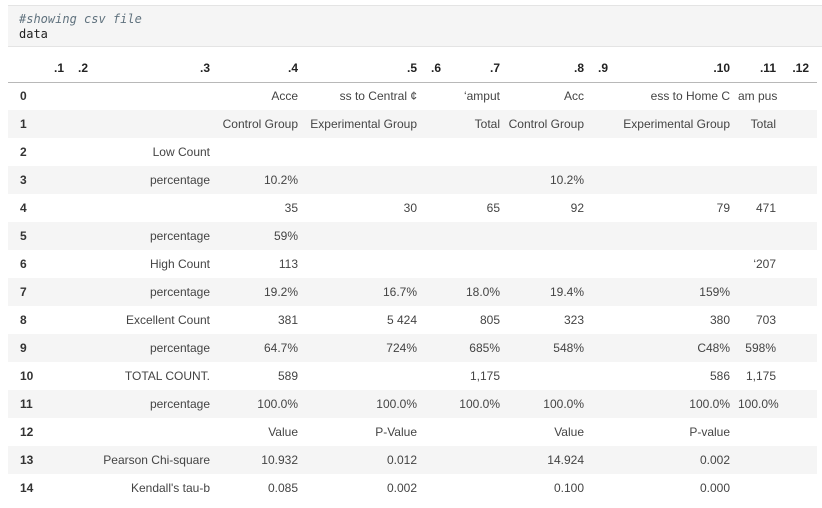 The height and width of the screenshot is (508, 822). I want to click on table-cell: 598%, so click(760, 348).